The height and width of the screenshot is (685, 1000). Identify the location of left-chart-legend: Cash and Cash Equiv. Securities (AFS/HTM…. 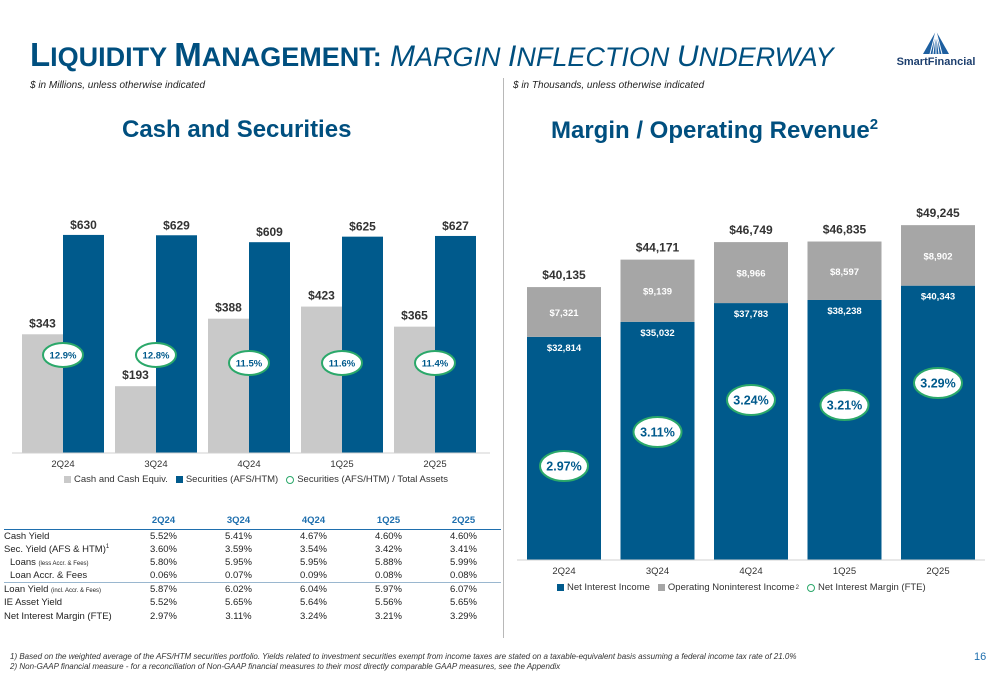
(260, 479).